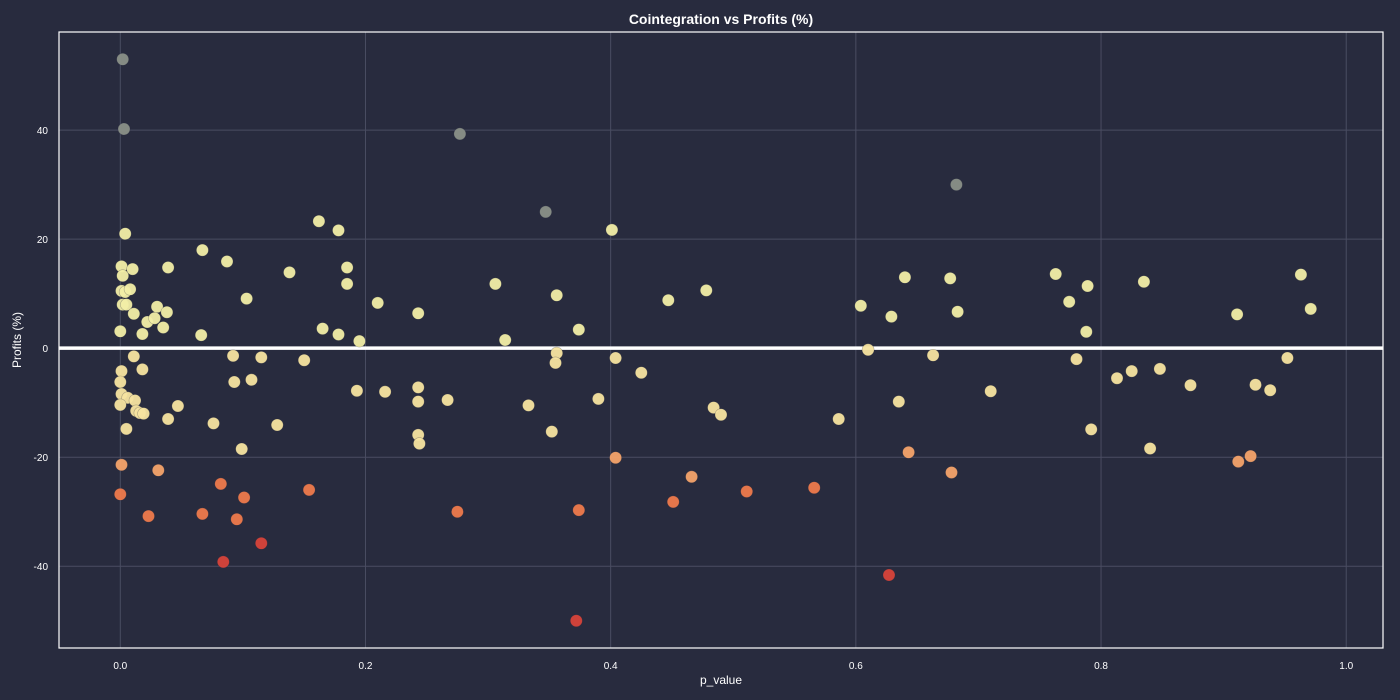 Image resolution: width=1400 pixels, height=700 pixels. What do you see at coordinates (611, 666) in the screenshot?
I see `x-tick-label: 0.4` at bounding box center [611, 666].